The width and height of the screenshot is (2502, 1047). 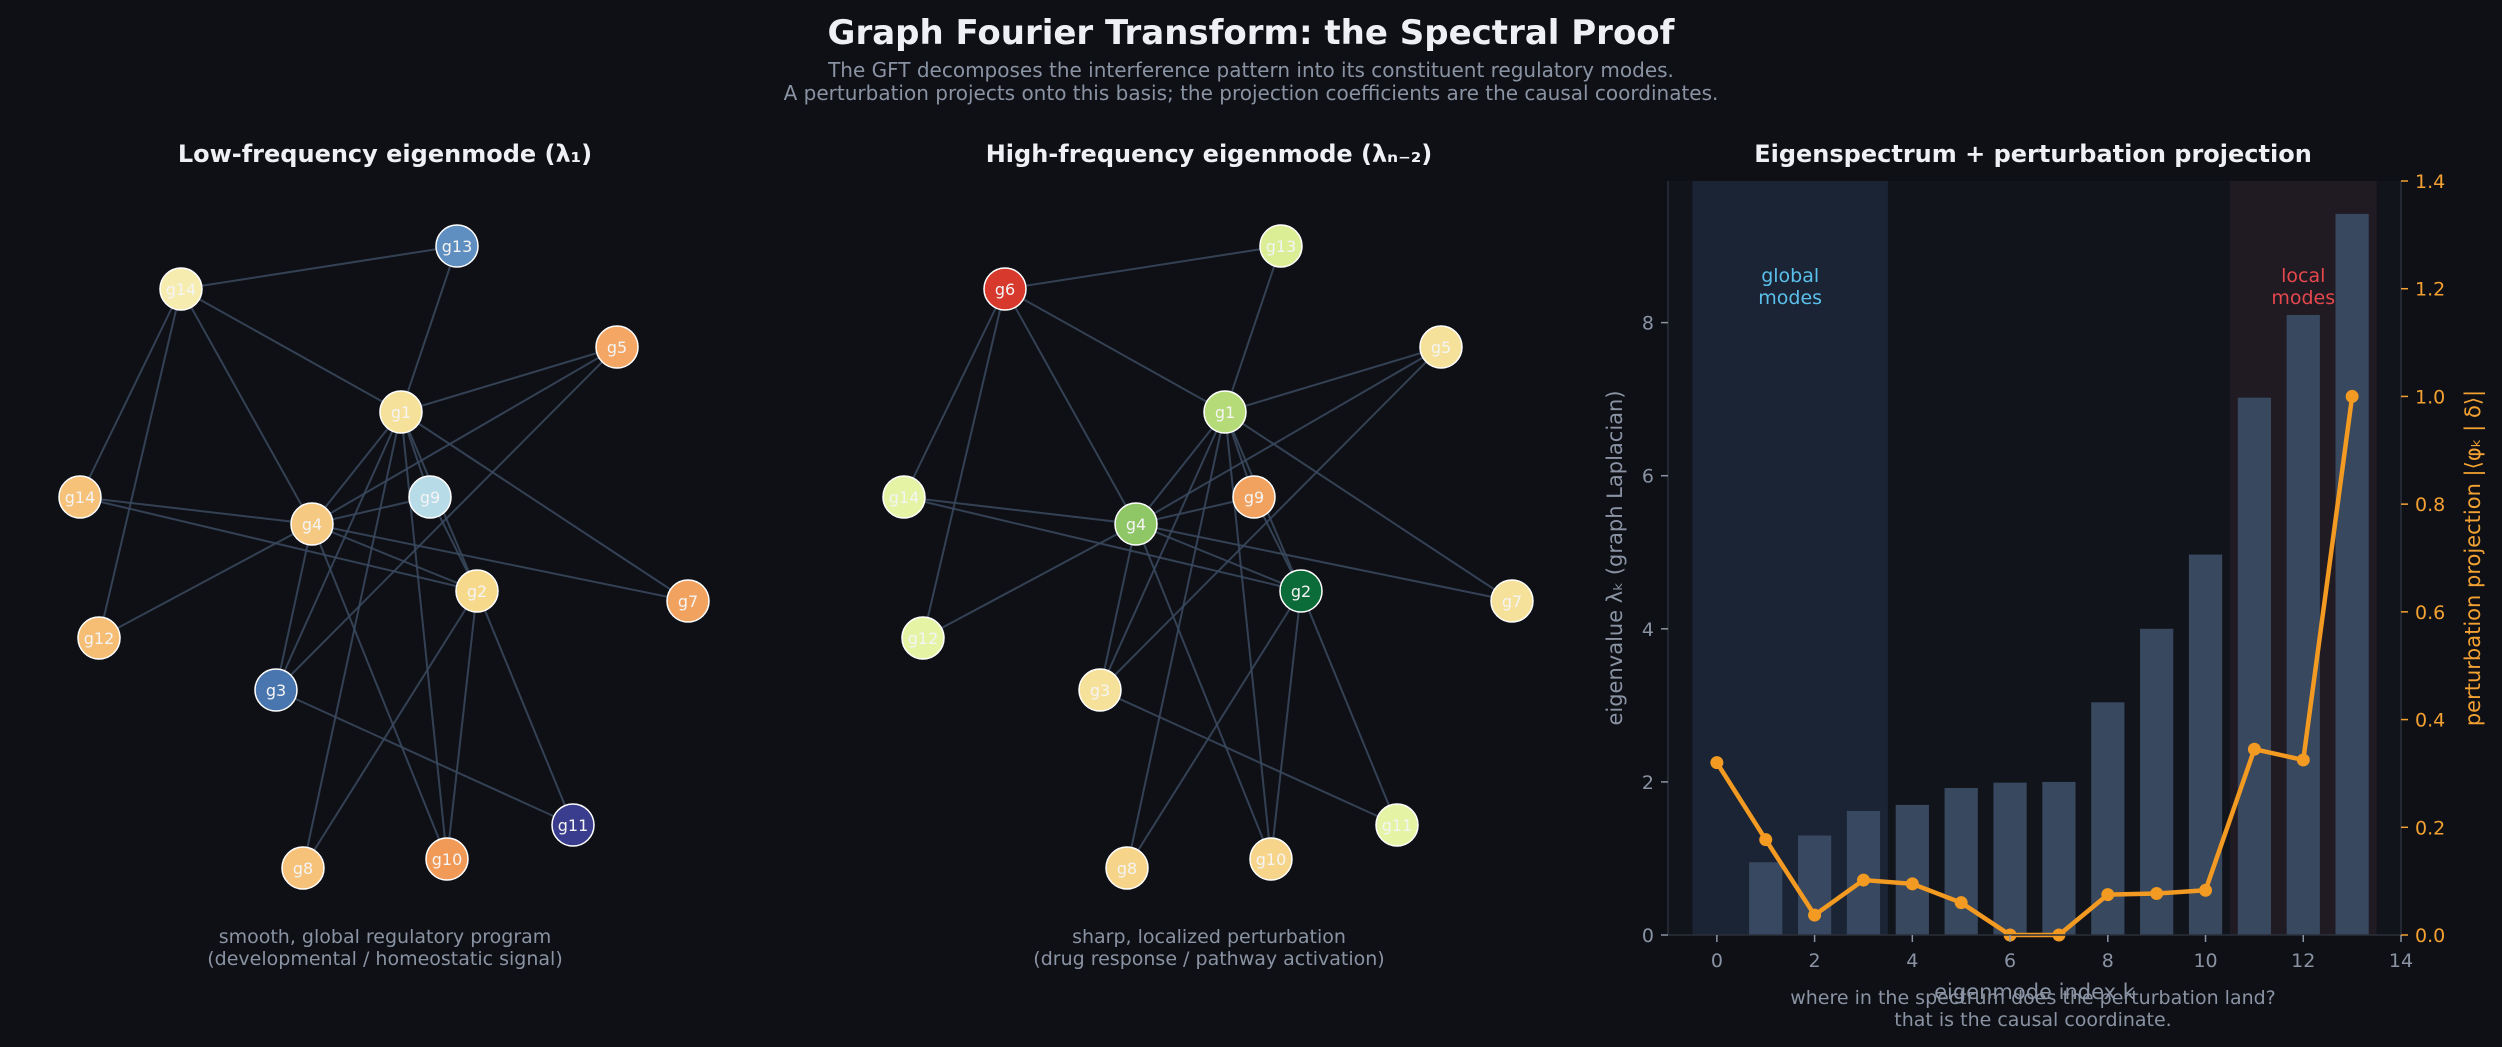 What do you see at coordinates (1790, 558) in the screenshot?
I see `region-band` at bounding box center [1790, 558].